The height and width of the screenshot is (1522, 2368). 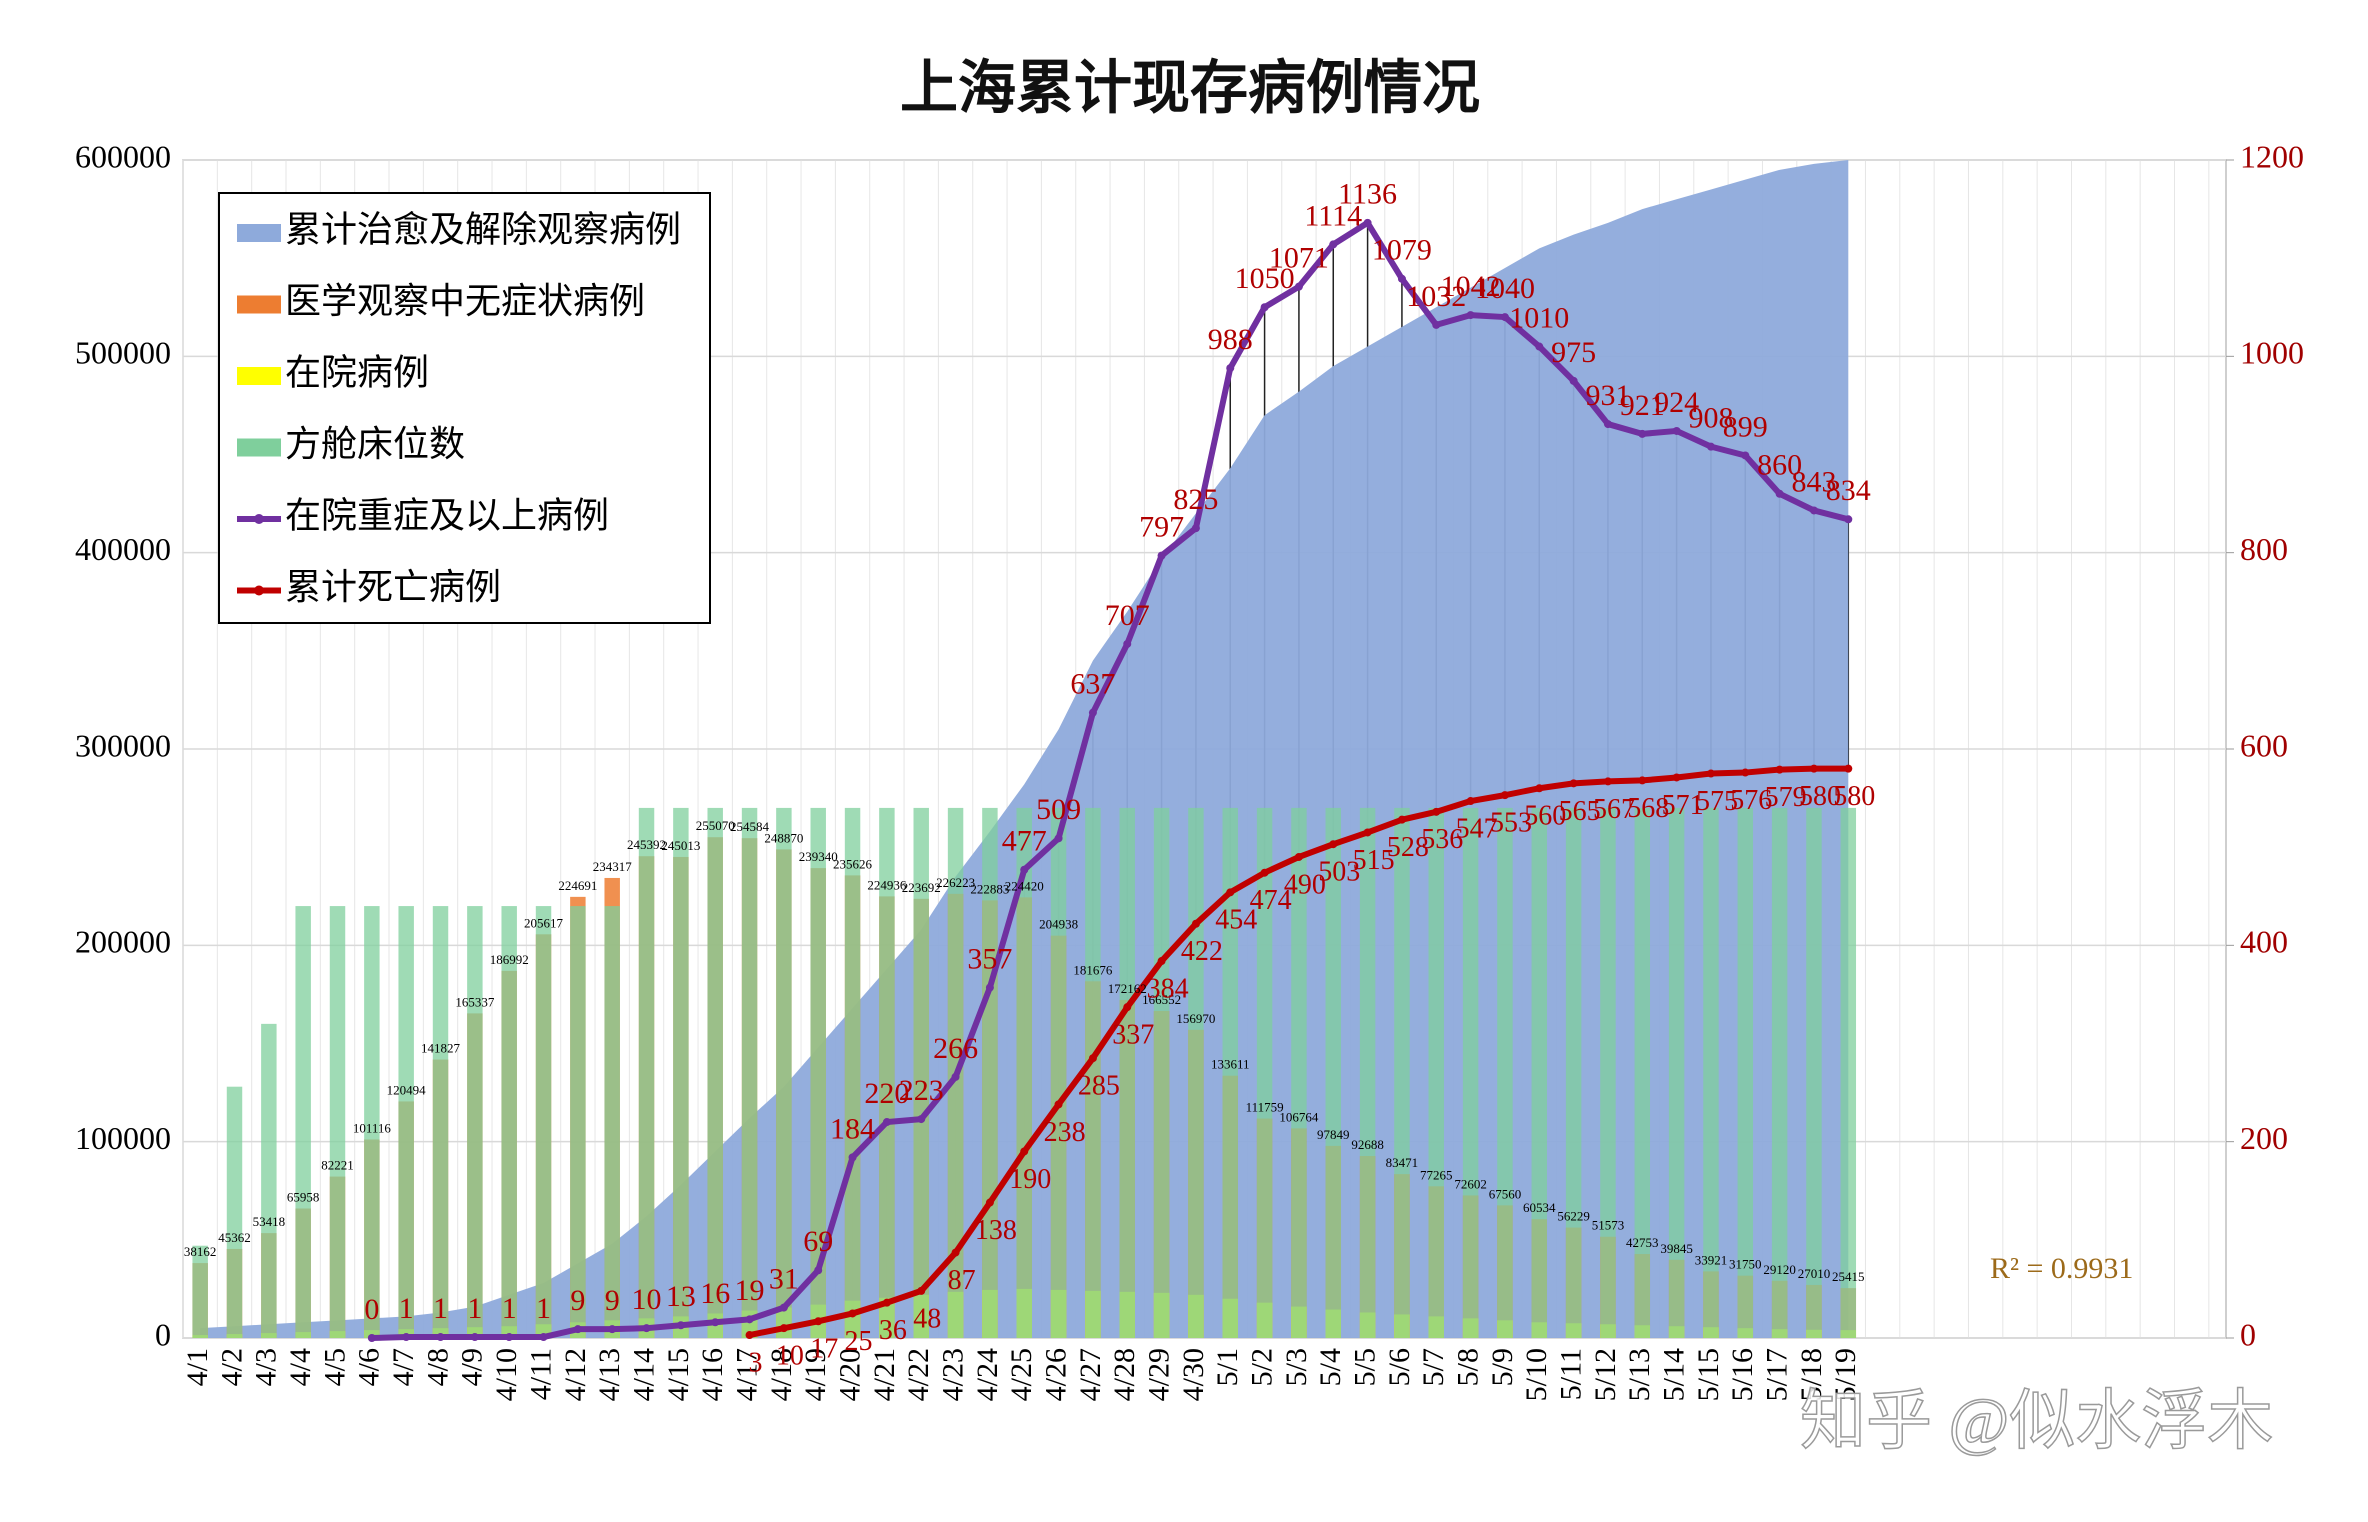 What do you see at coordinates (1021, 1374) in the screenshot?
I see `x-tick-label: 4/25` at bounding box center [1021, 1374].